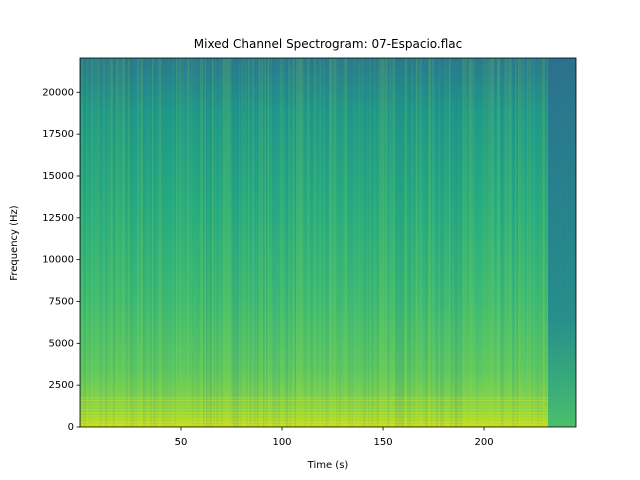 The height and width of the screenshot is (480, 640). I want to click on y-axis-label: Frequency (Hz), so click(14, 243).